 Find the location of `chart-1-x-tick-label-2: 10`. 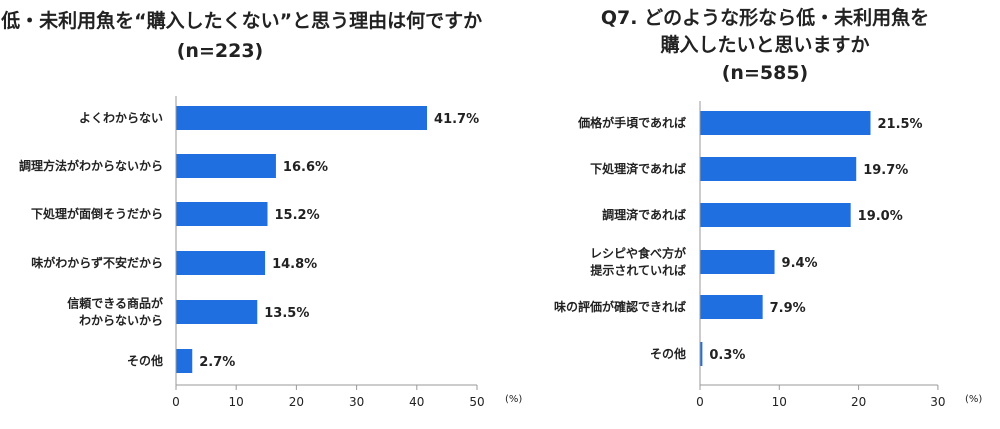

chart-1-x-tick-label-2: 10 is located at coordinates (236, 402).